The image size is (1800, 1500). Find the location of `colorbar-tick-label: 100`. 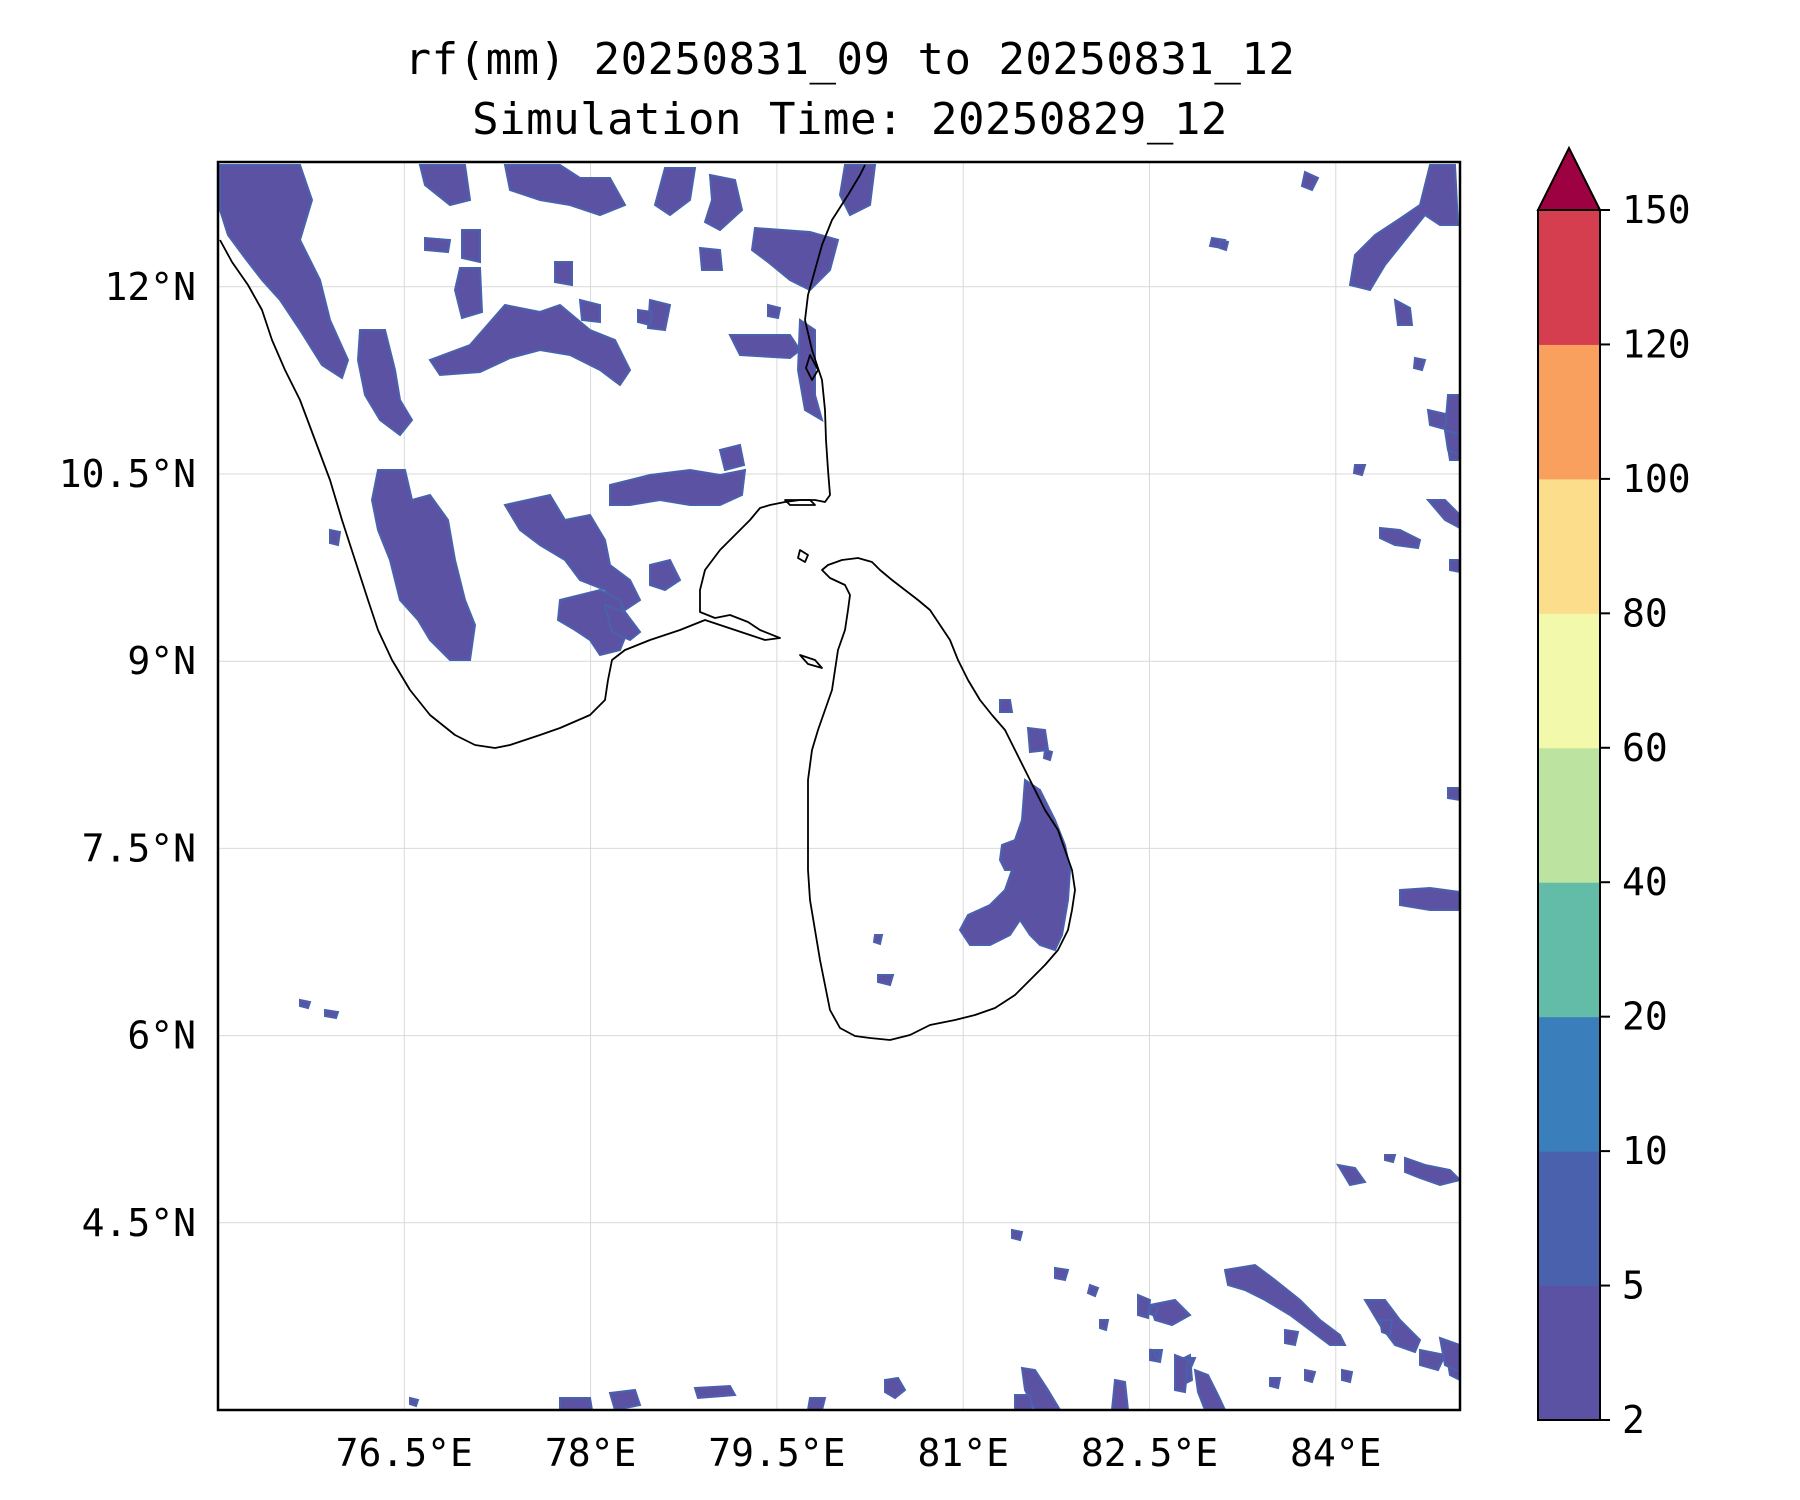

colorbar-tick-label: 100 is located at coordinates (1656, 479).